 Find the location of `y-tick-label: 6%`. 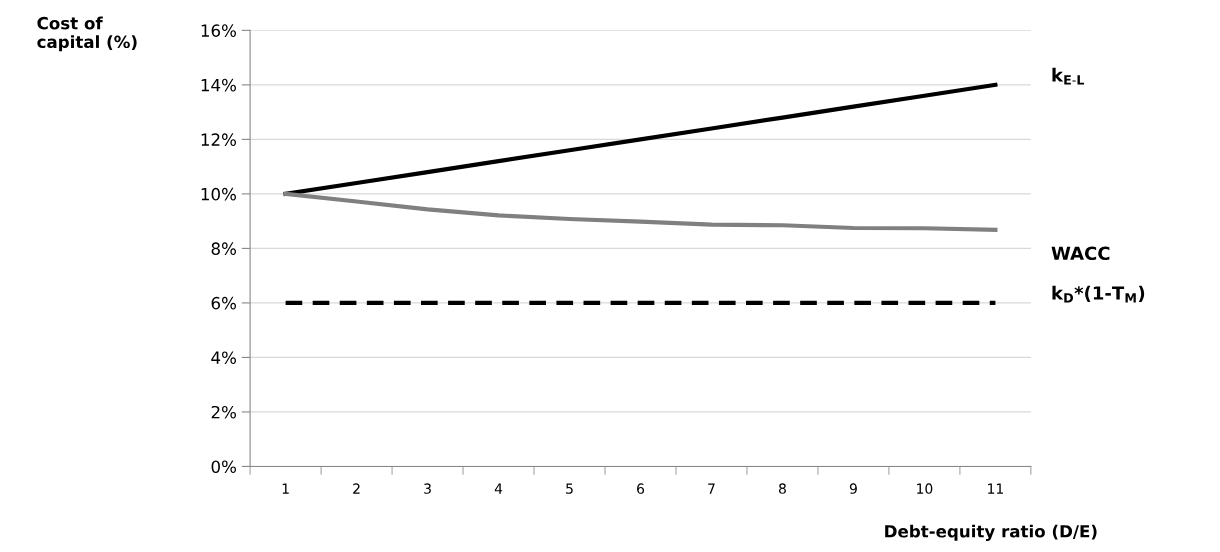

y-tick-label: 6% is located at coordinates (223, 303).